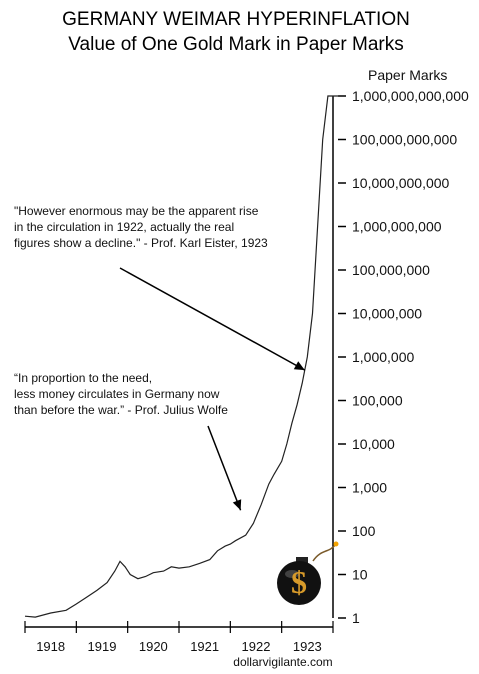 The height and width of the screenshot is (674, 479). What do you see at coordinates (383, 357) in the screenshot?
I see `y-tick-label: 1,000,000` at bounding box center [383, 357].